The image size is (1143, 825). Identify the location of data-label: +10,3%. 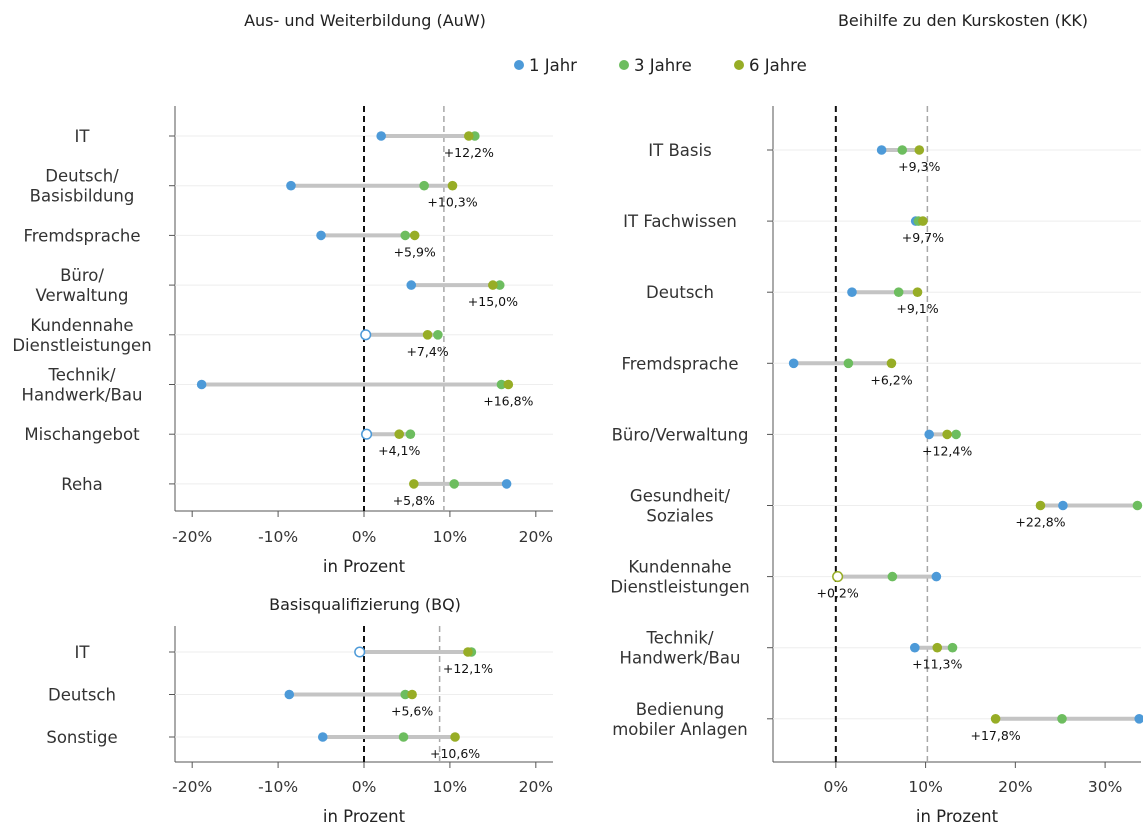
(452, 202).